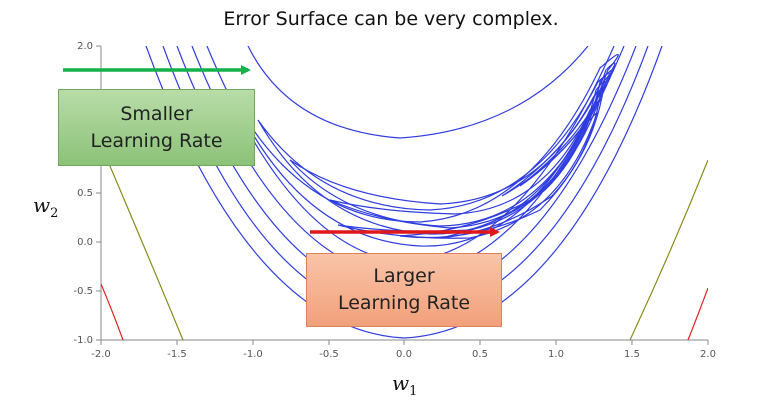  Describe the element at coordinates (480, 354) in the screenshot. I see `x-tick-label: 0.5` at that location.